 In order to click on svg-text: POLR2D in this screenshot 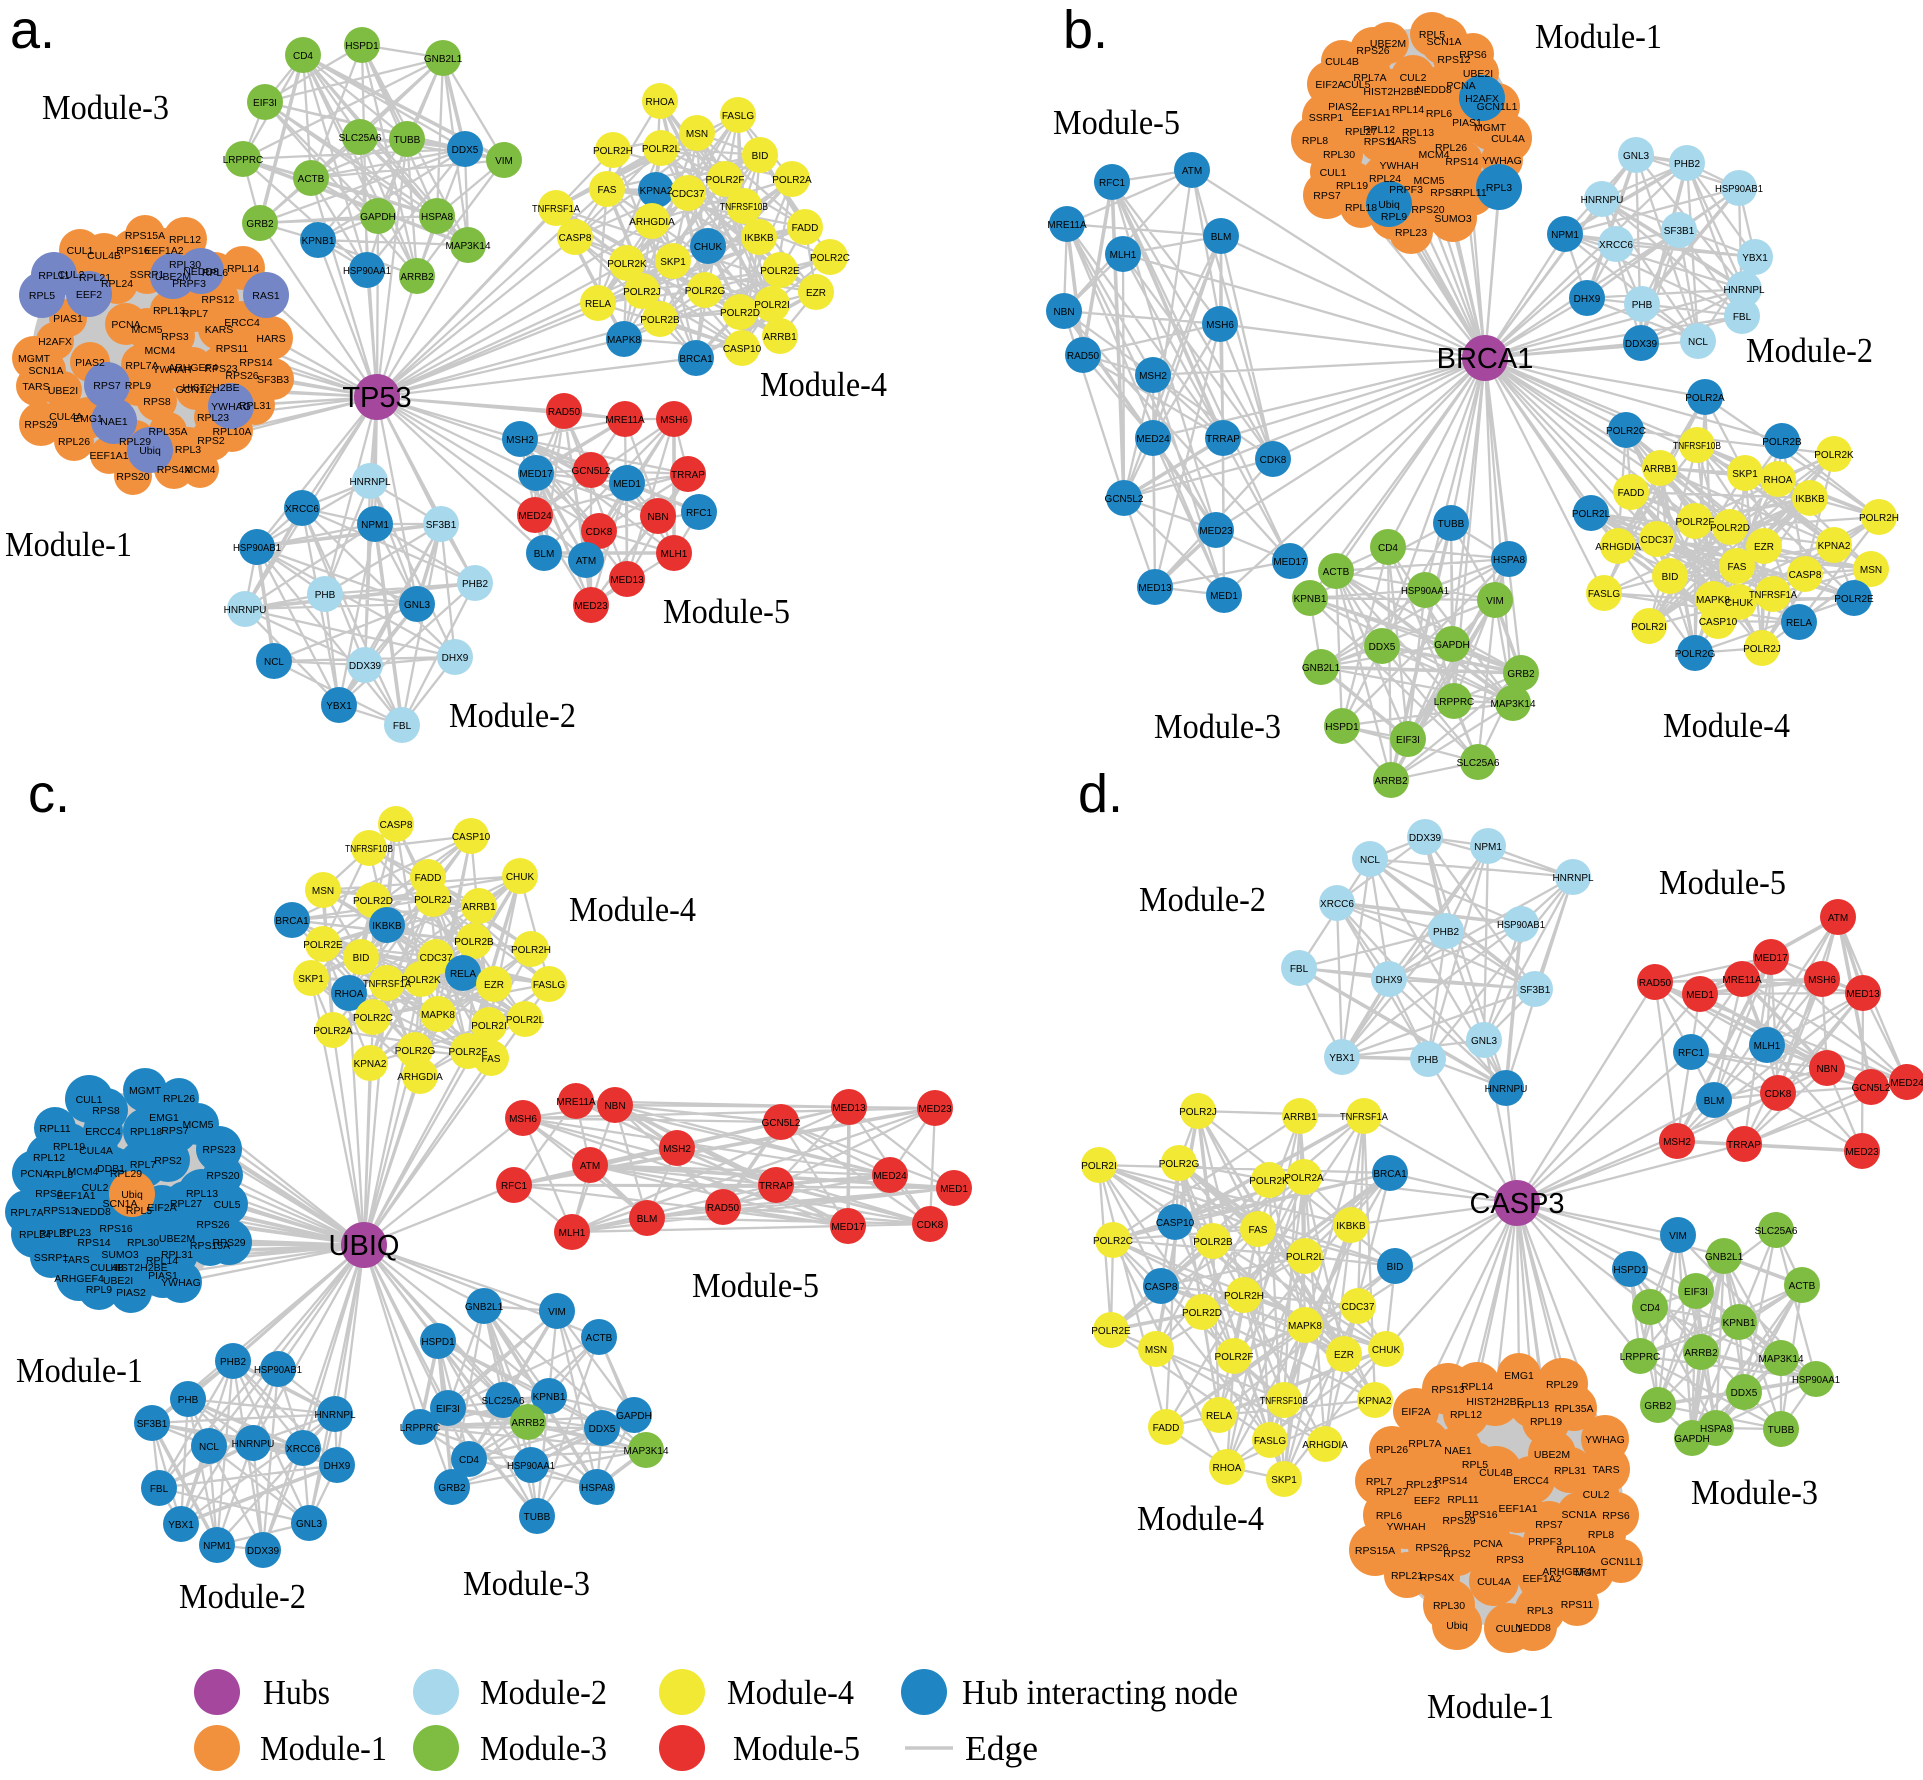, I will do `click(1202, 1313)`.